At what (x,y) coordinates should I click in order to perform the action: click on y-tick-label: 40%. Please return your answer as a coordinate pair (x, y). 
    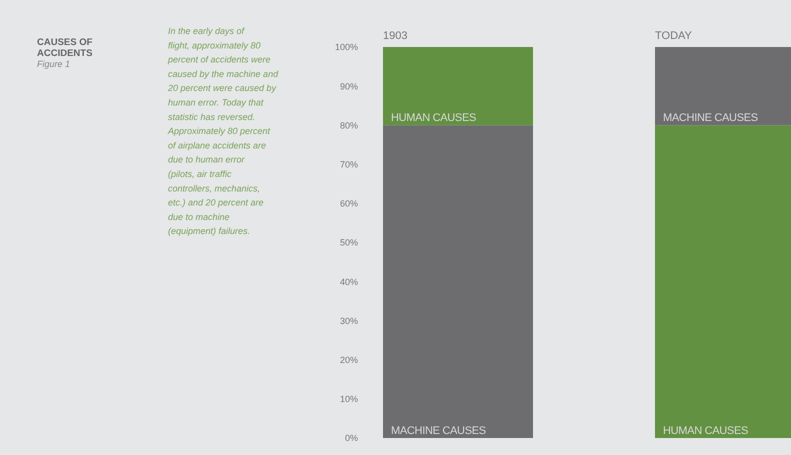
    Looking at the image, I should click on (349, 281).